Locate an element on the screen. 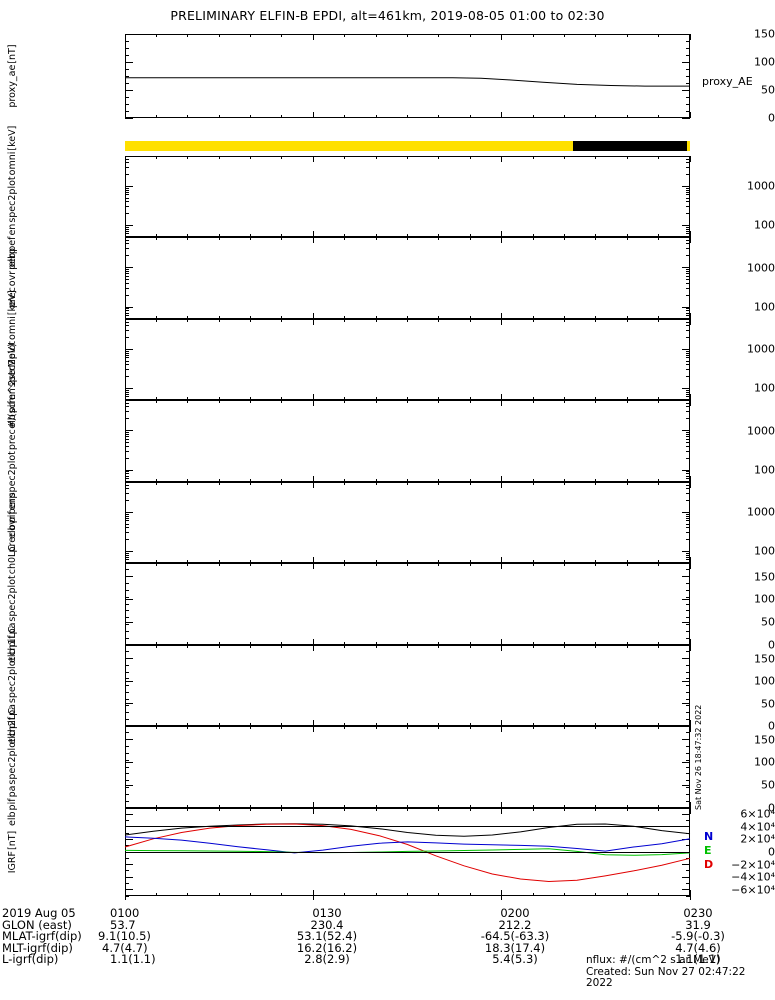 This screenshot has height=1000, width=775. axis-value: 0130 is located at coordinates (327, 913).